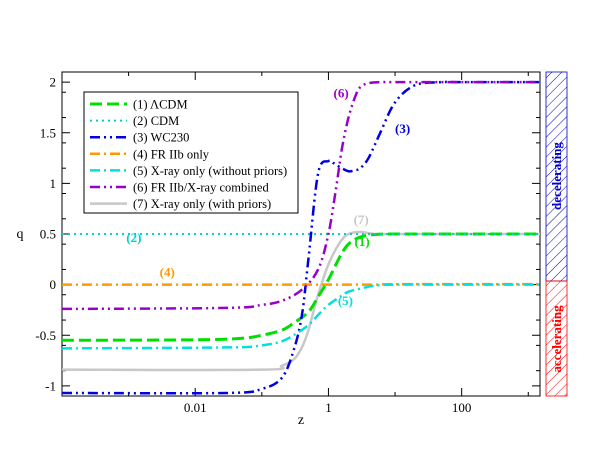 The image size is (605, 468). Describe the element at coordinates (362, 241) in the screenshot. I see `annotation-a1: (1)` at that location.